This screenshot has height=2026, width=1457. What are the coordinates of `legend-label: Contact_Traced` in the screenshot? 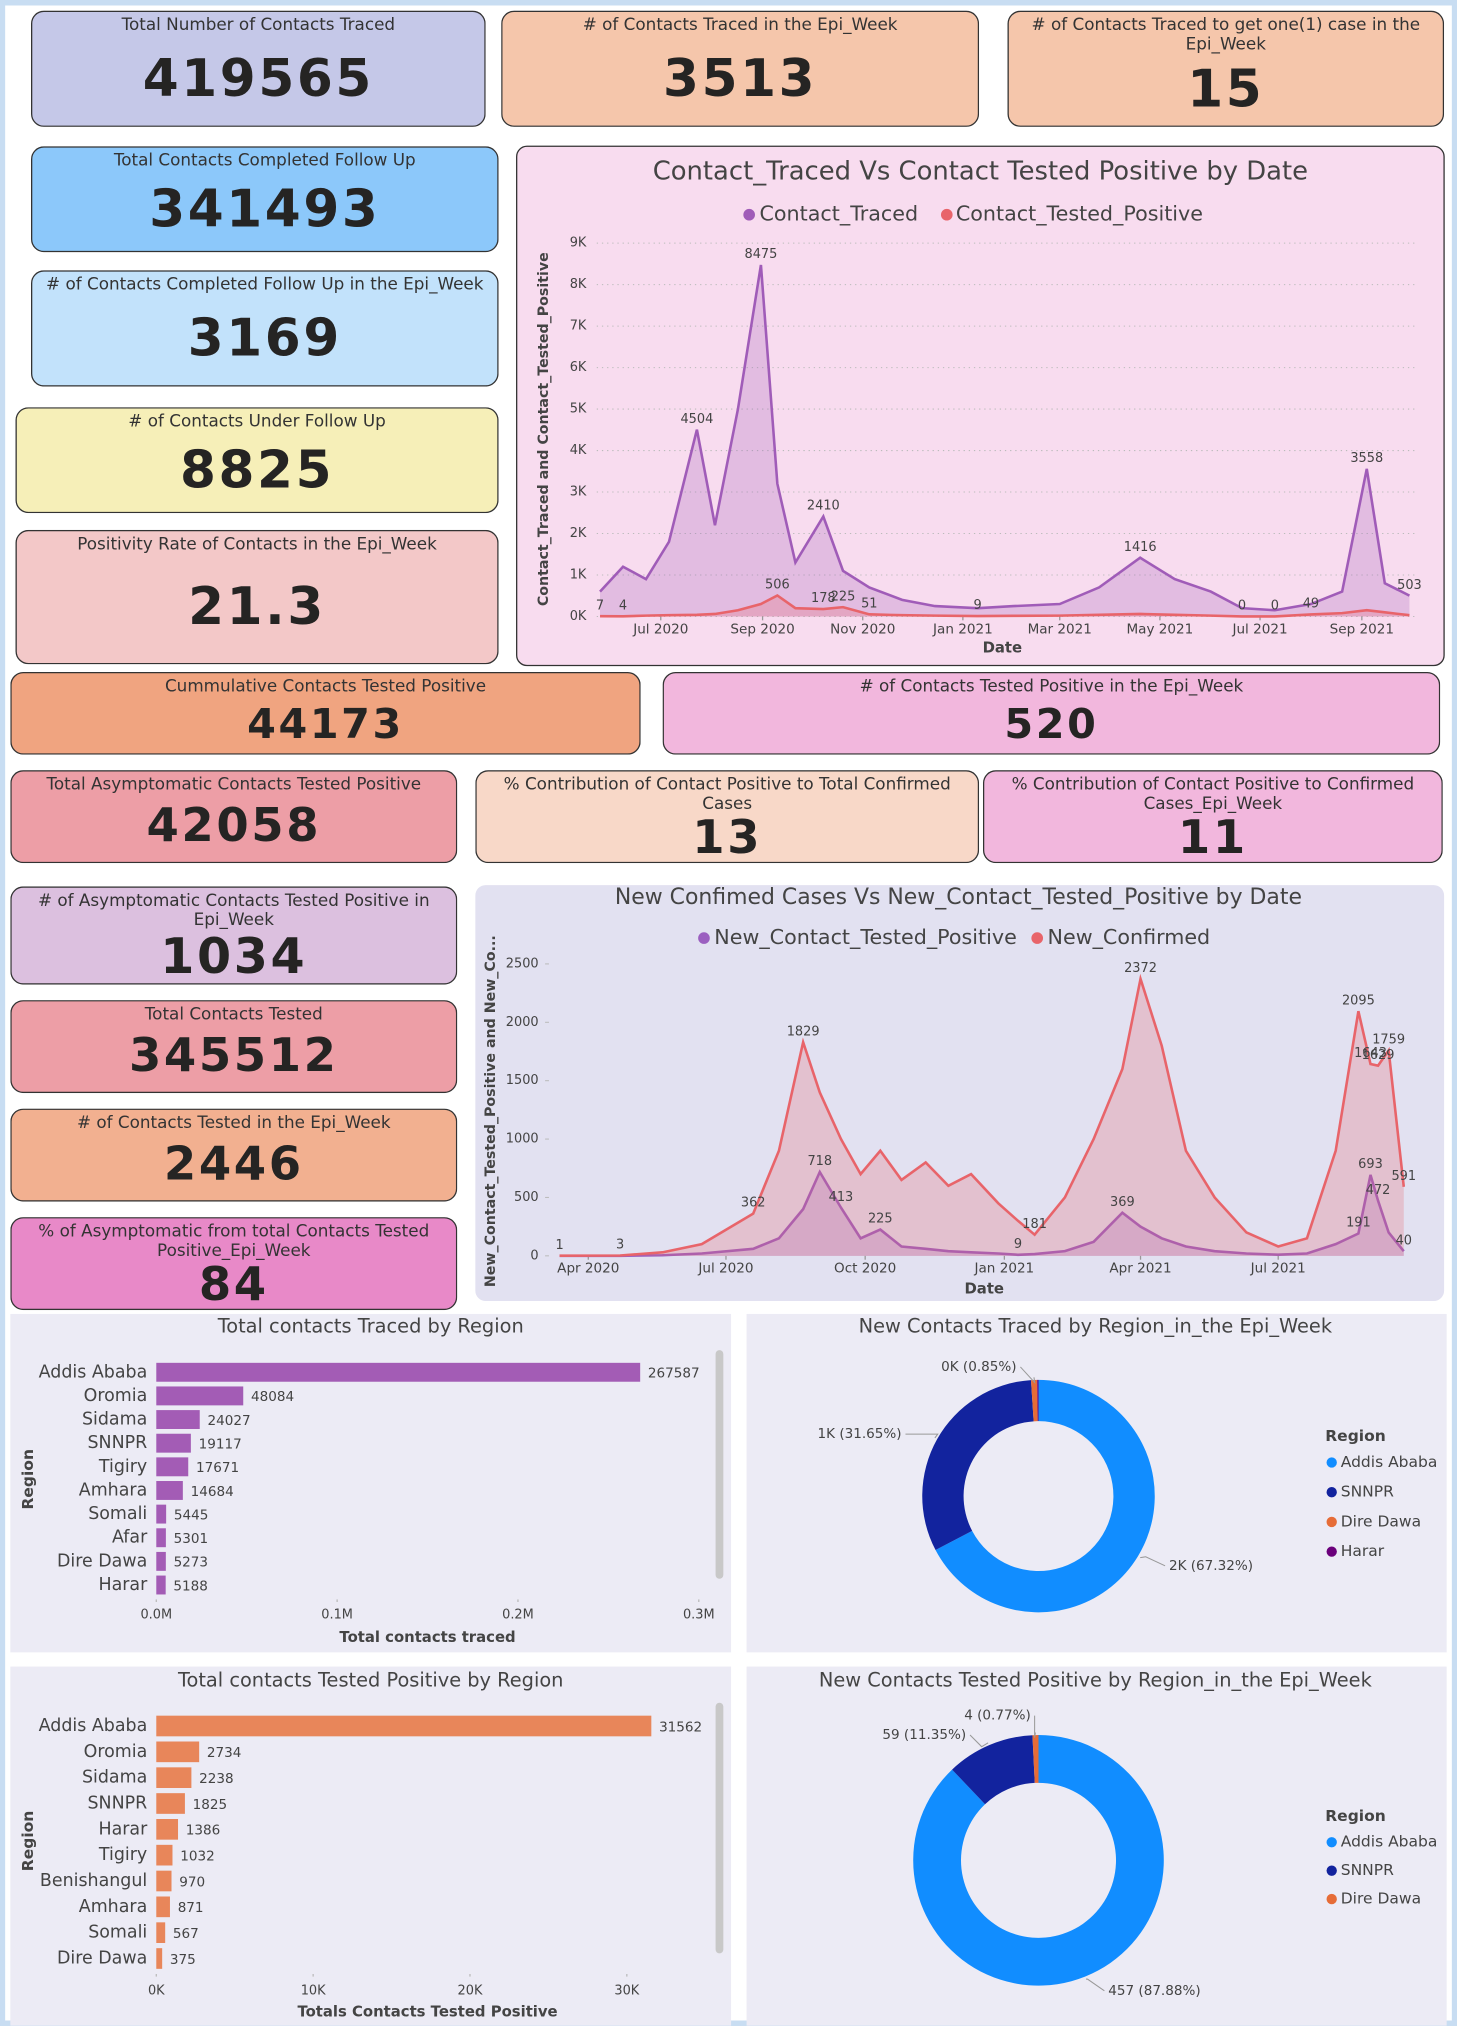 It's located at (839, 214).